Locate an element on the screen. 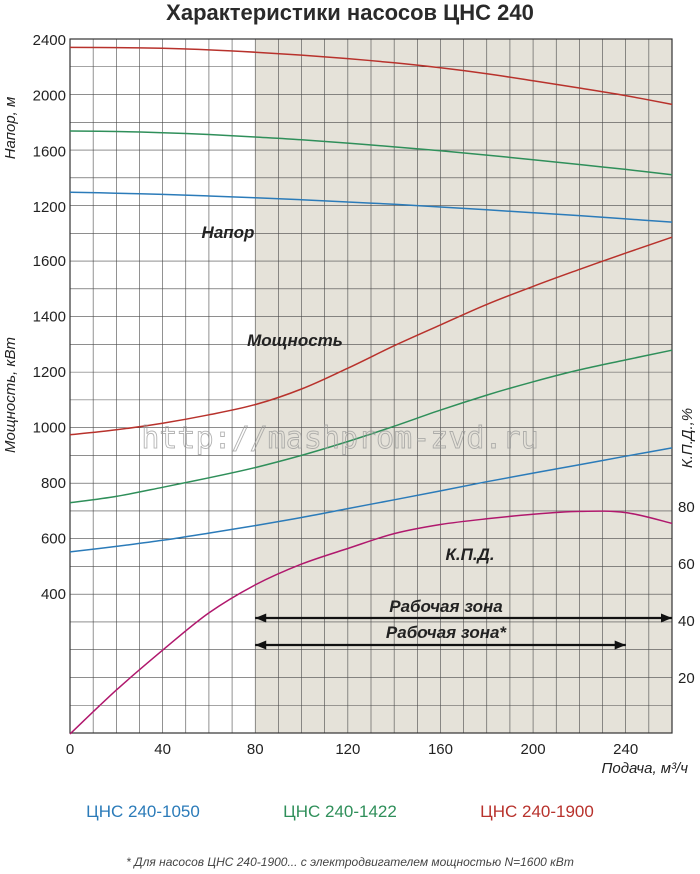 Image resolution: width=700 pixels, height=874 pixels. series-line-head-цнс-240-1900 is located at coordinates (371, 76).